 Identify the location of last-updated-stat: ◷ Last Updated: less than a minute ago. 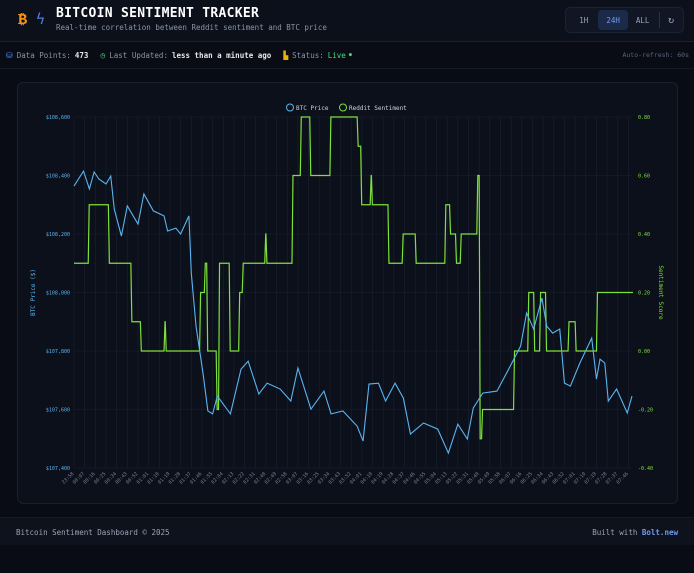
(186, 55).